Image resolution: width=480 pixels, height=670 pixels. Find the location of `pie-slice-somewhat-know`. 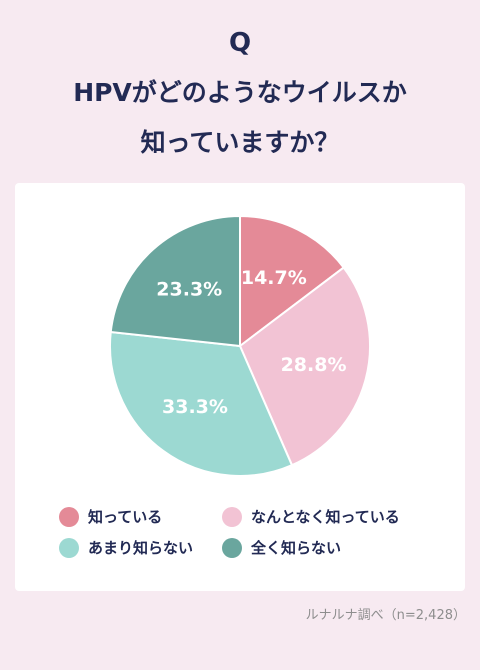

pie-slice-somewhat-know is located at coordinates (305, 366).